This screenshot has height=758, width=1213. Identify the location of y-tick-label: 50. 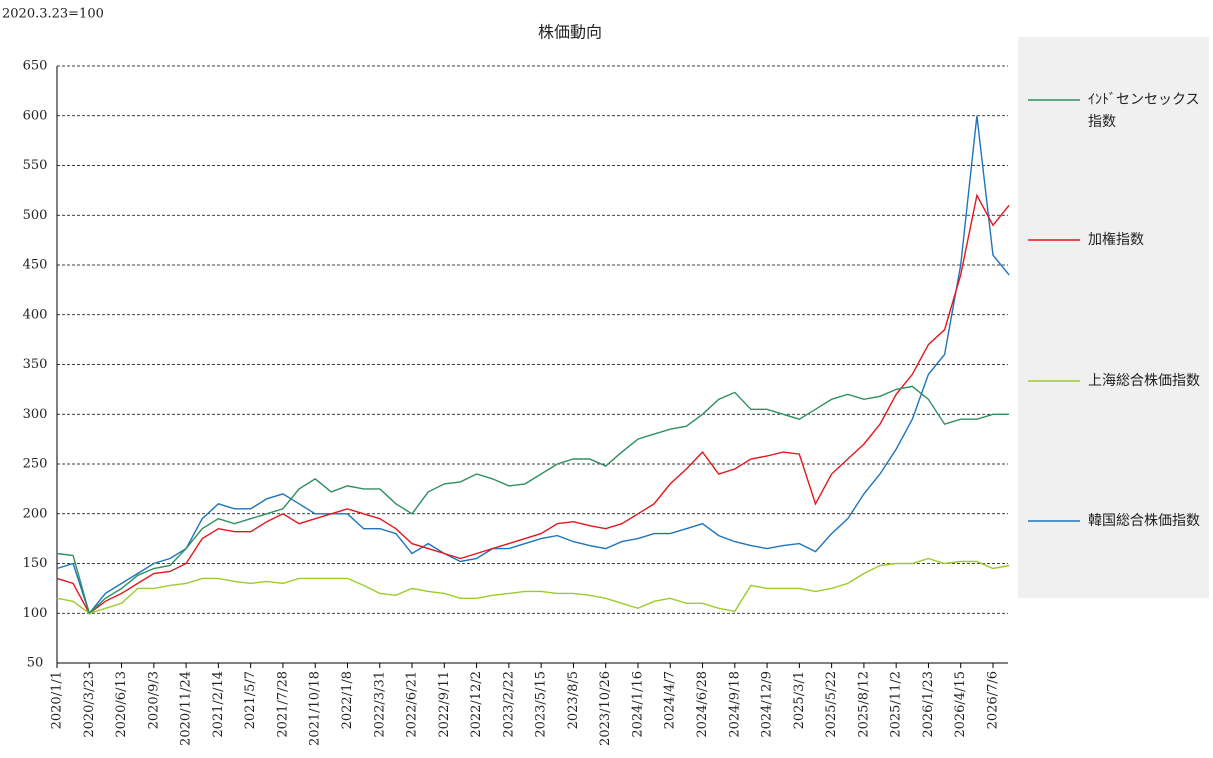
(35, 663).